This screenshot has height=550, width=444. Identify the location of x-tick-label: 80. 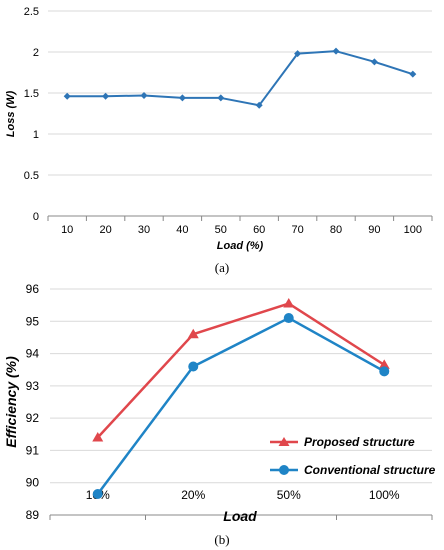
(336, 230).